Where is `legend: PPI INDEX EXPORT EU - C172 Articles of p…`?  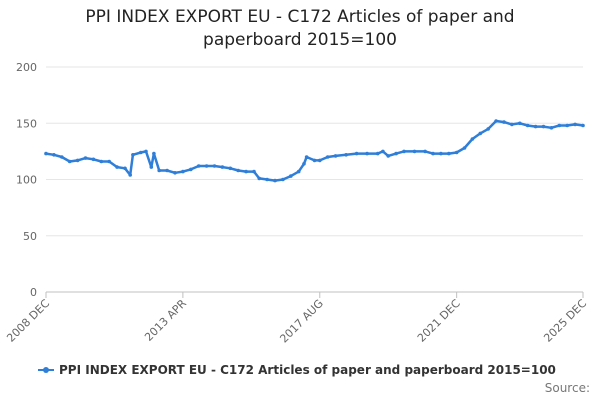 legend: PPI INDEX EXPORT EU - C172 Articles of p… is located at coordinates (297, 370).